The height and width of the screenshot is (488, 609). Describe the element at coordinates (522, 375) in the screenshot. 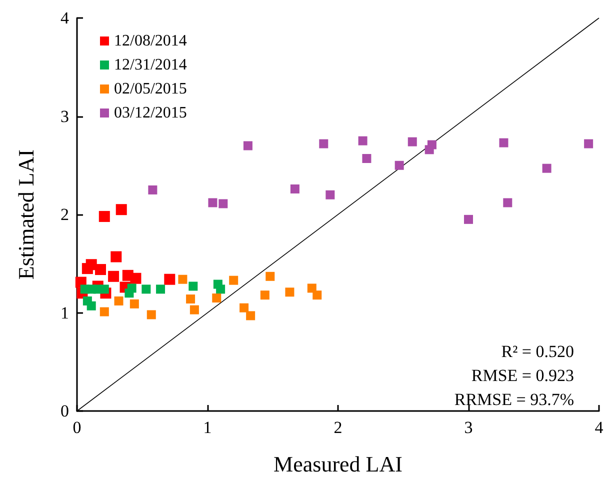

I see `annotation: RMSE = 0.923` at that location.